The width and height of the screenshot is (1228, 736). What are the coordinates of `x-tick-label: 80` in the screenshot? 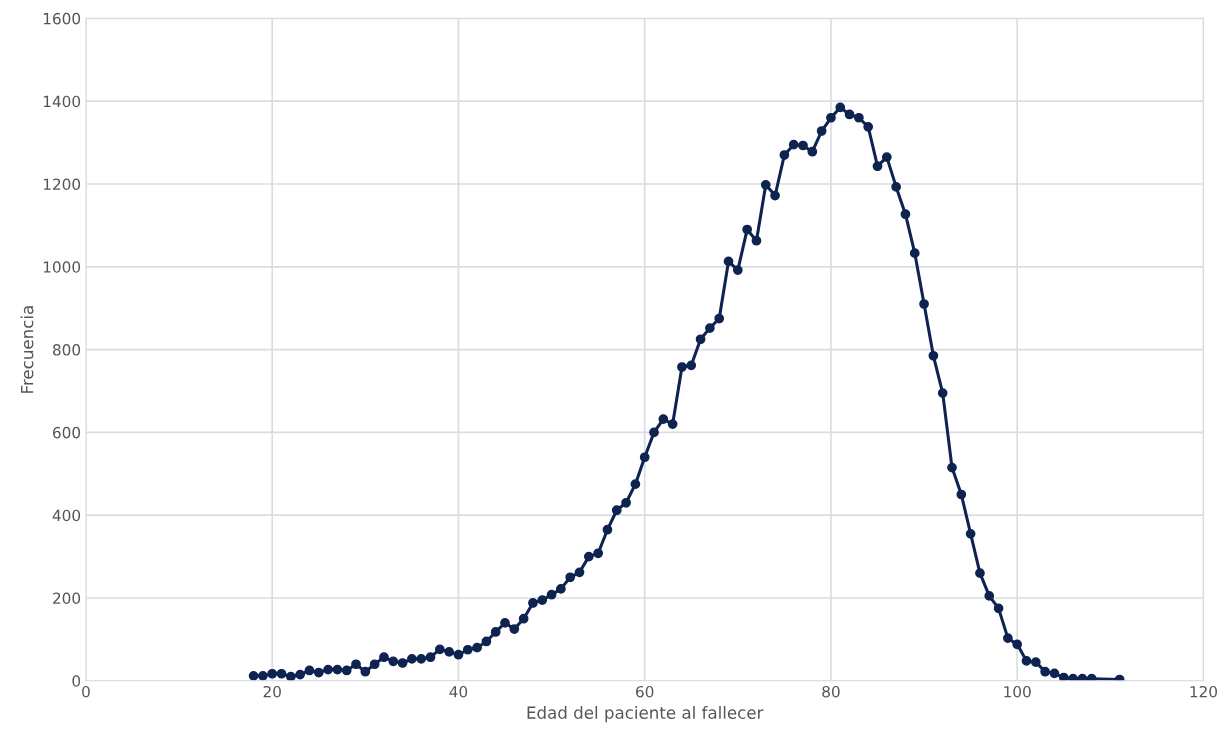 It's located at (831, 691).